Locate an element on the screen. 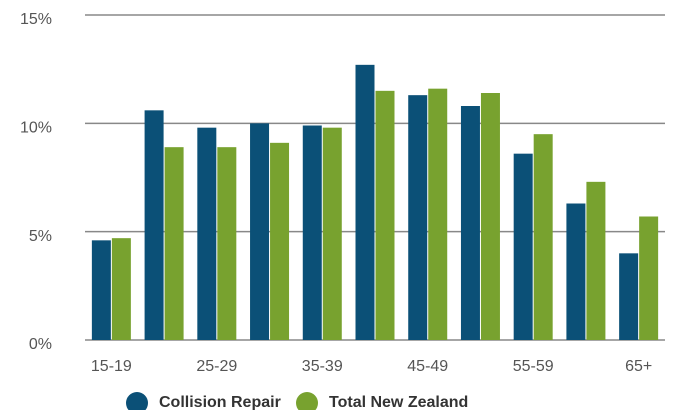 This screenshot has height=410, width=678. x-tick-label: 35-39 is located at coordinates (322, 366).